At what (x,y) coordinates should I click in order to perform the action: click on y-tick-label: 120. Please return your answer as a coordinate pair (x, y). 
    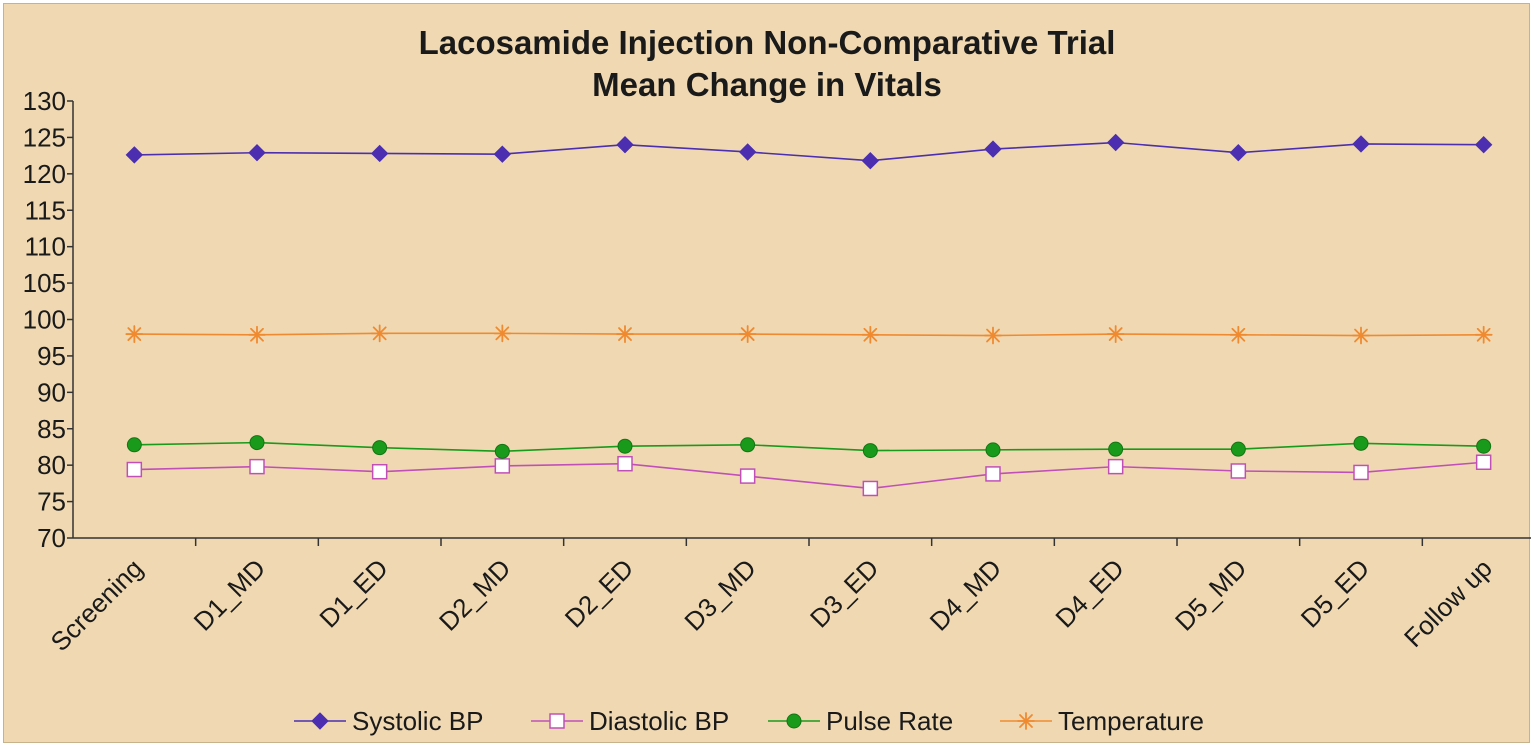
    Looking at the image, I should click on (44, 174).